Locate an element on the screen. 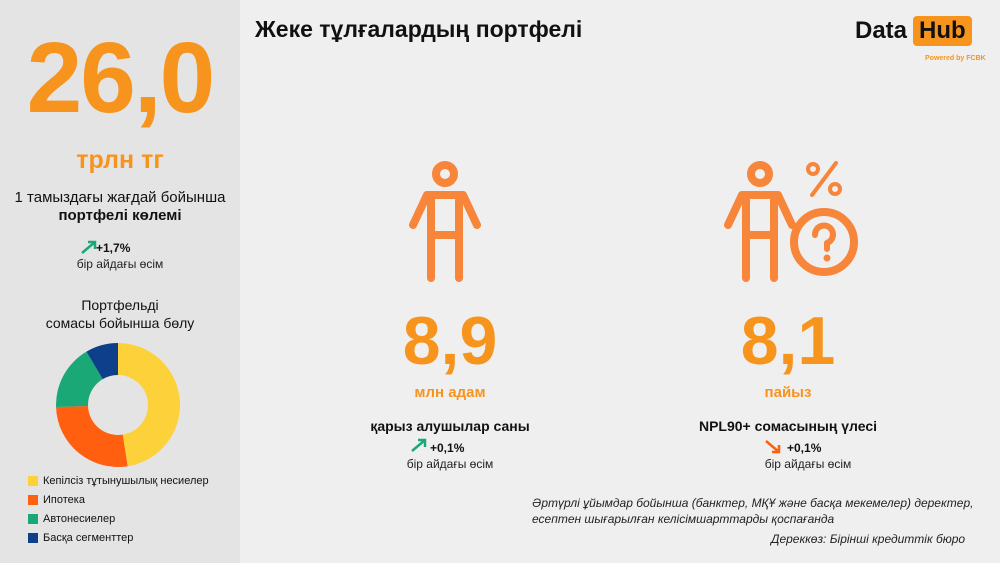  logo-powered: Powered by FCBK is located at coordinates (955, 58).